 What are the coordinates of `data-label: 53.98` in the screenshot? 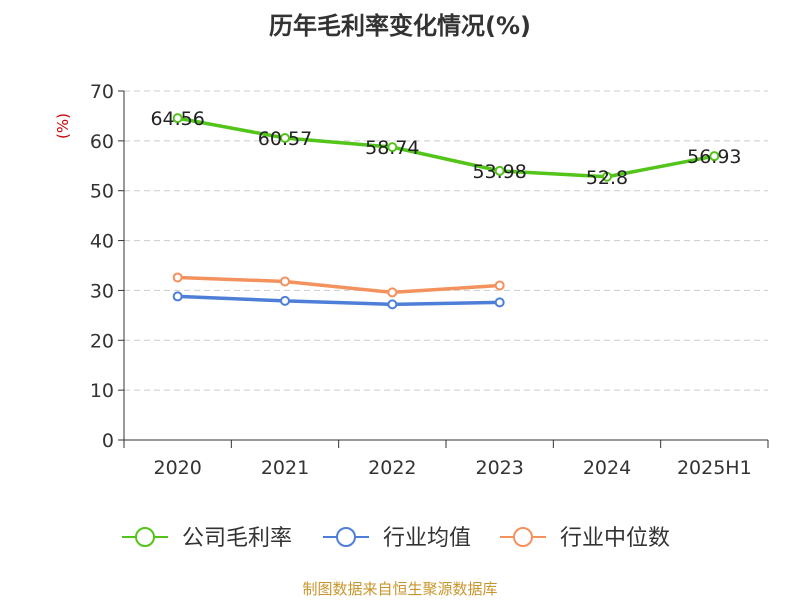 It's located at (499, 172).